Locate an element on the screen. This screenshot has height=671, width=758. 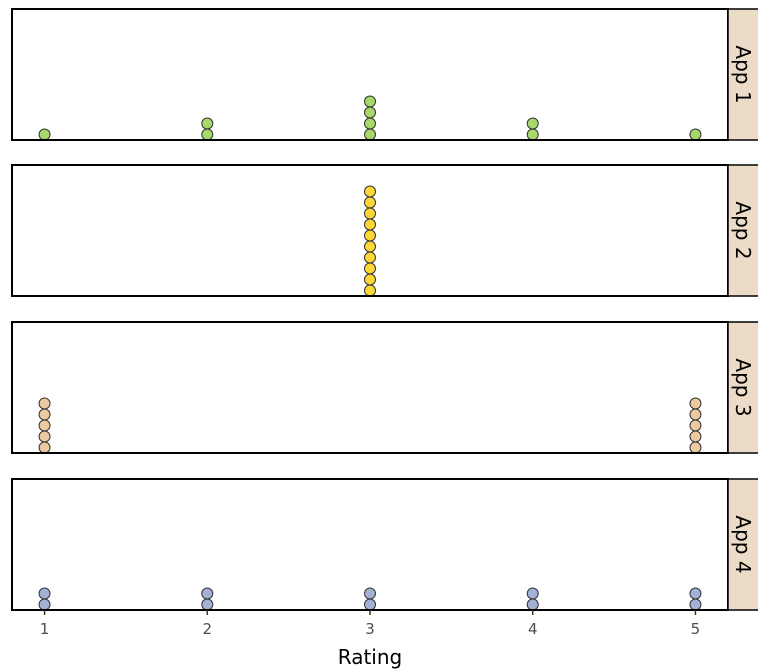
facet-label: App 4 is located at coordinates (743, 544).